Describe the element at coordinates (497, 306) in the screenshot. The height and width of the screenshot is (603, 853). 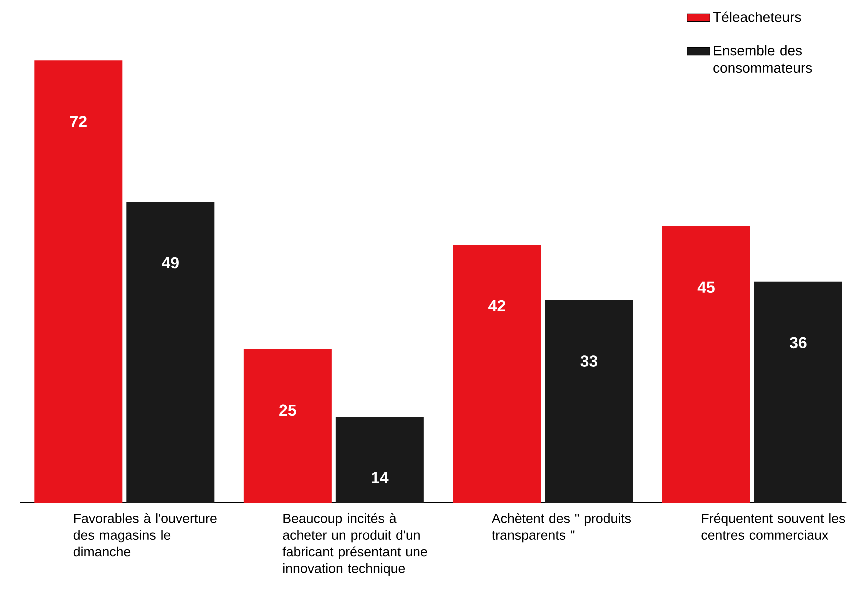
I see `data-label: 42` at that location.